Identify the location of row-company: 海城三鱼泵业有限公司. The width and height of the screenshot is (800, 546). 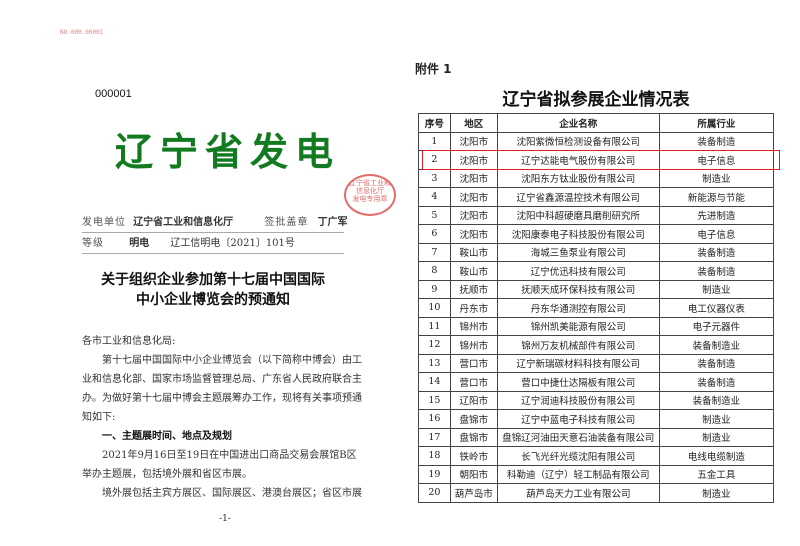
(578, 252).